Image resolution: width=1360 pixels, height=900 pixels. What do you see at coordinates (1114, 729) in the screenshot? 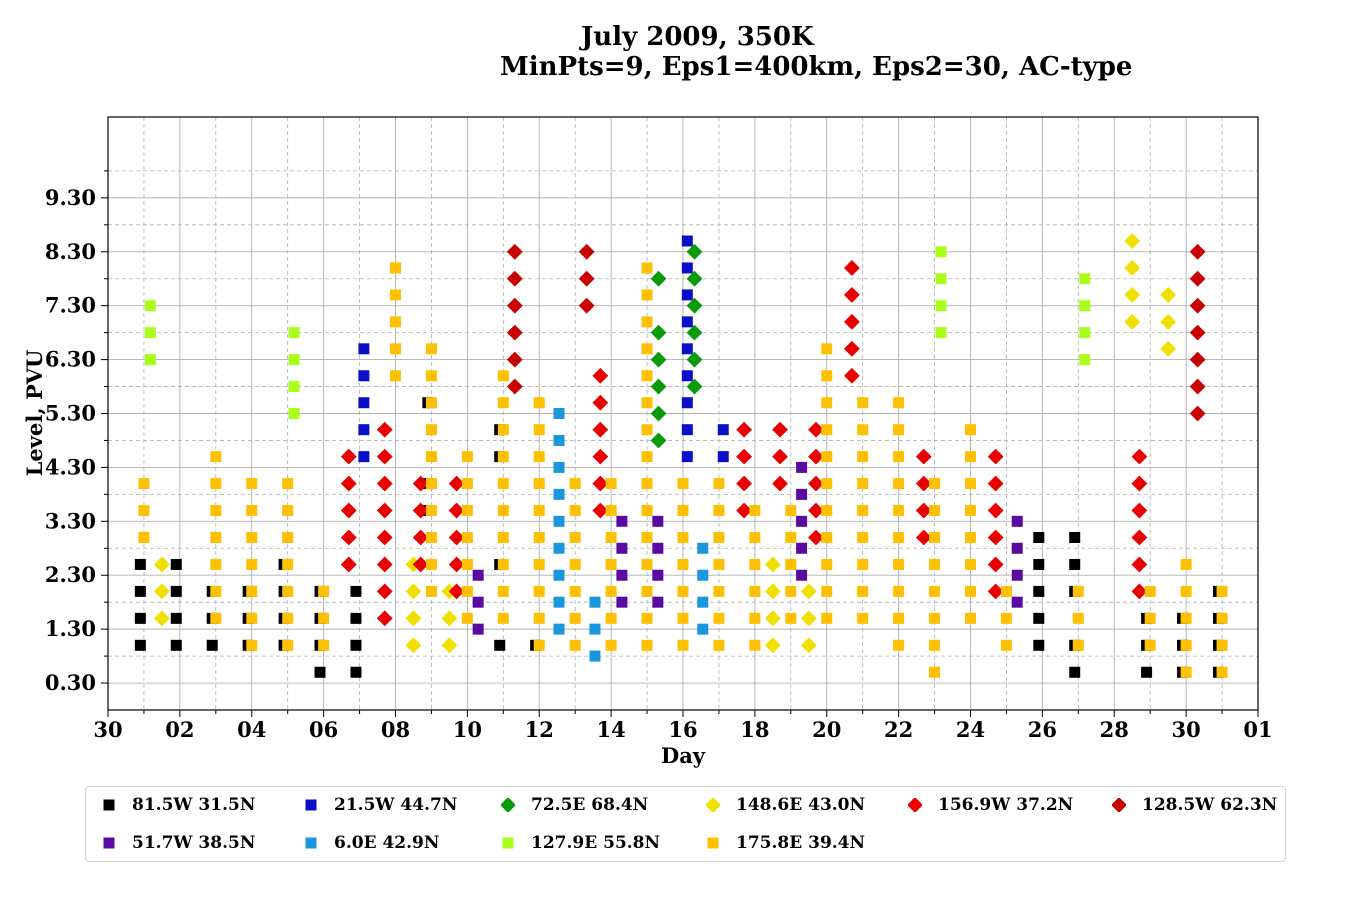
I see `x-tick-label: 28` at bounding box center [1114, 729].